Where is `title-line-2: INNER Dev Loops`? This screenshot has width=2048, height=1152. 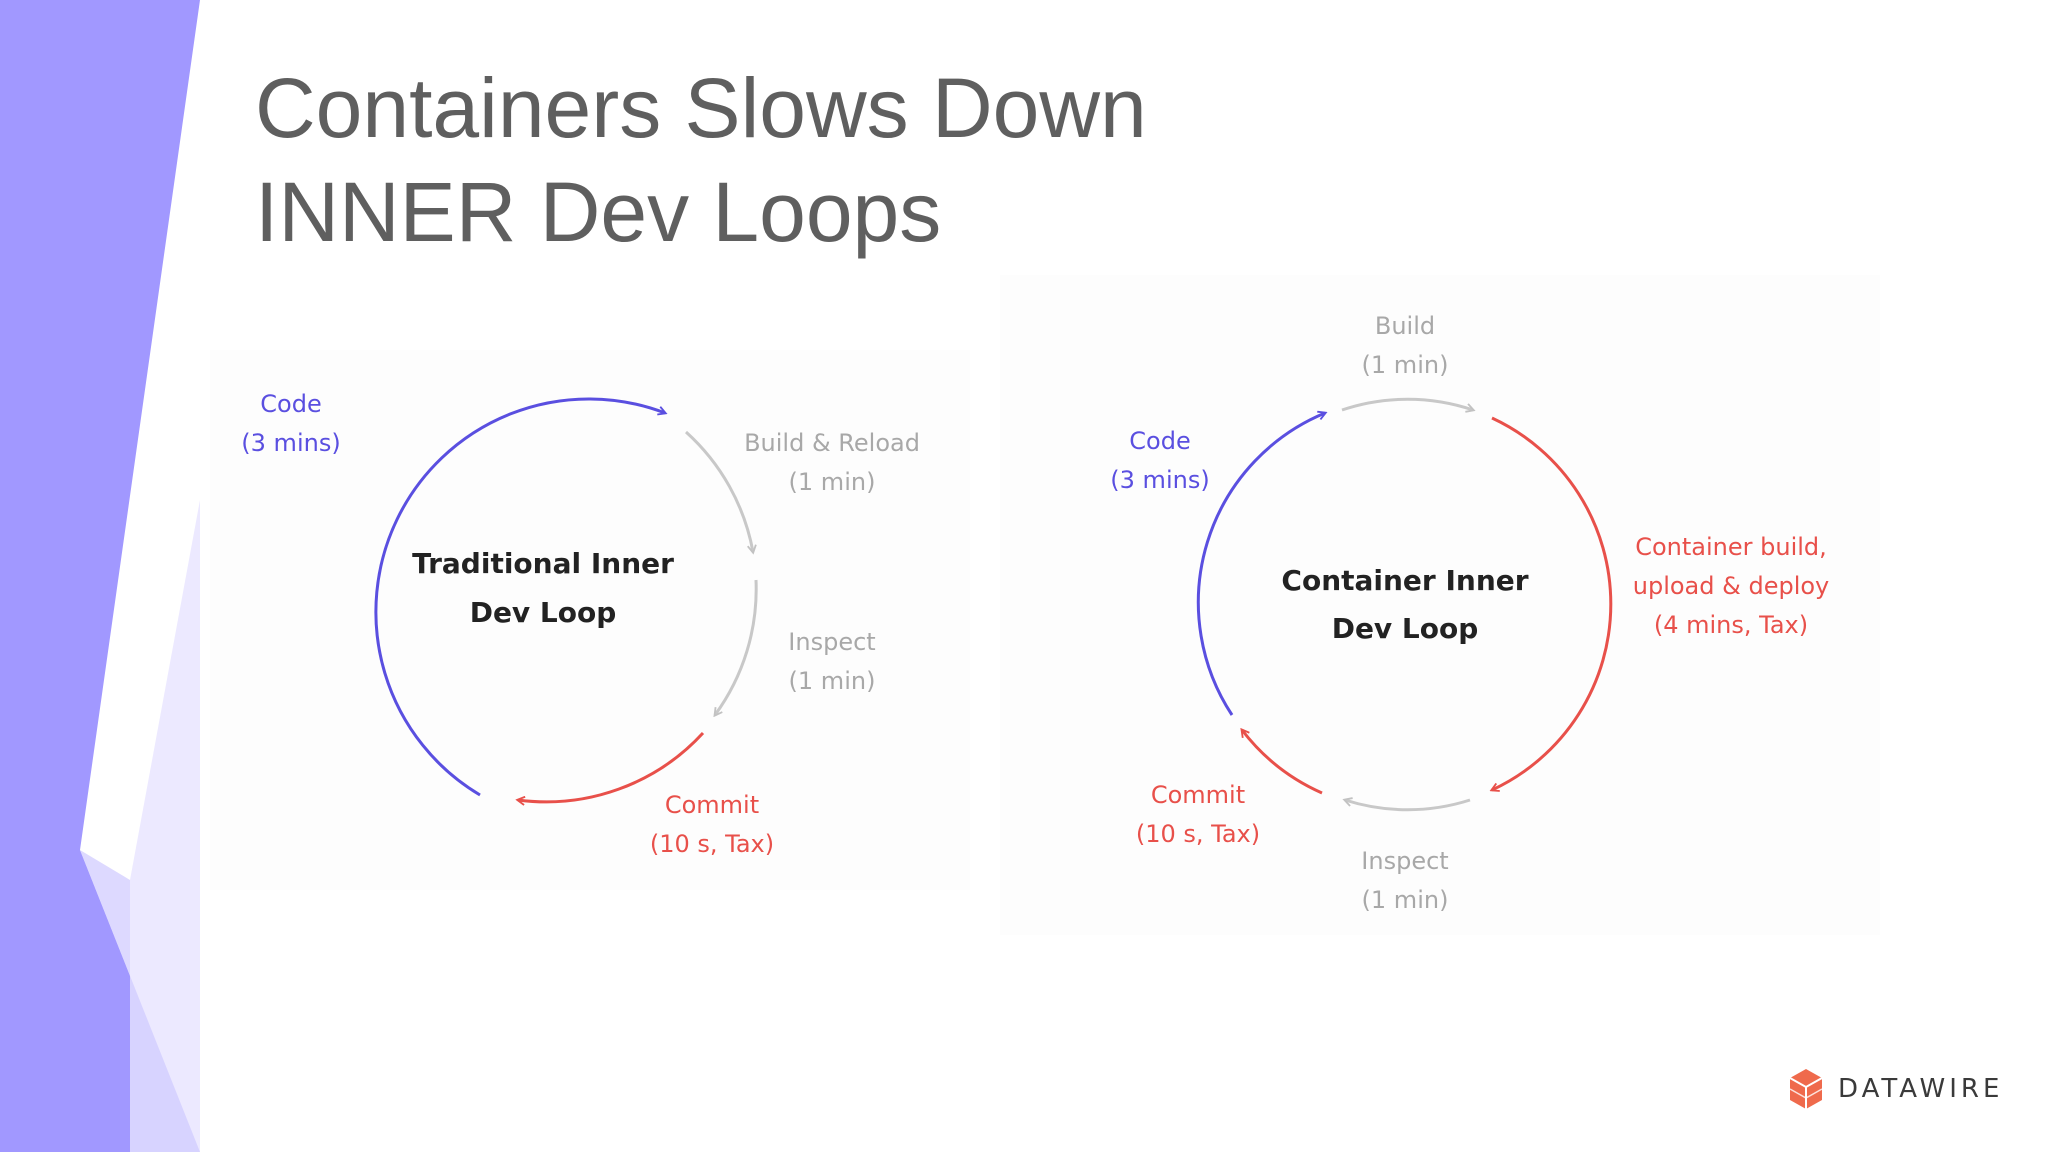
title-line-2: INNER Dev Loops is located at coordinates (598, 212).